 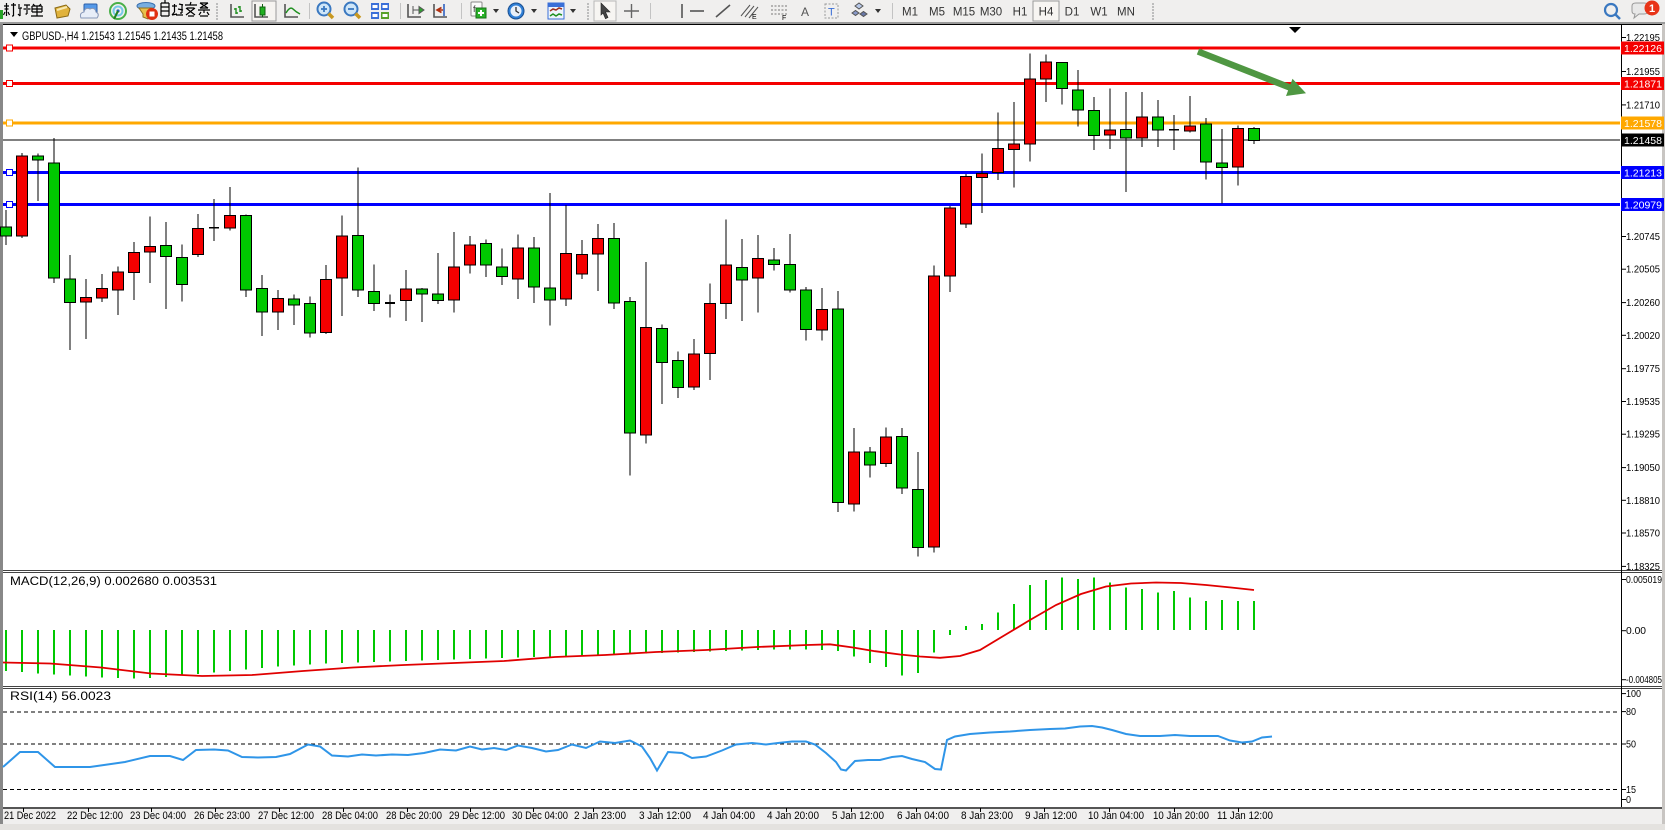 What do you see at coordinates (1631, 790) in the screenshot?
I see `svg-text: 15` at bounding box center [1631, 790].